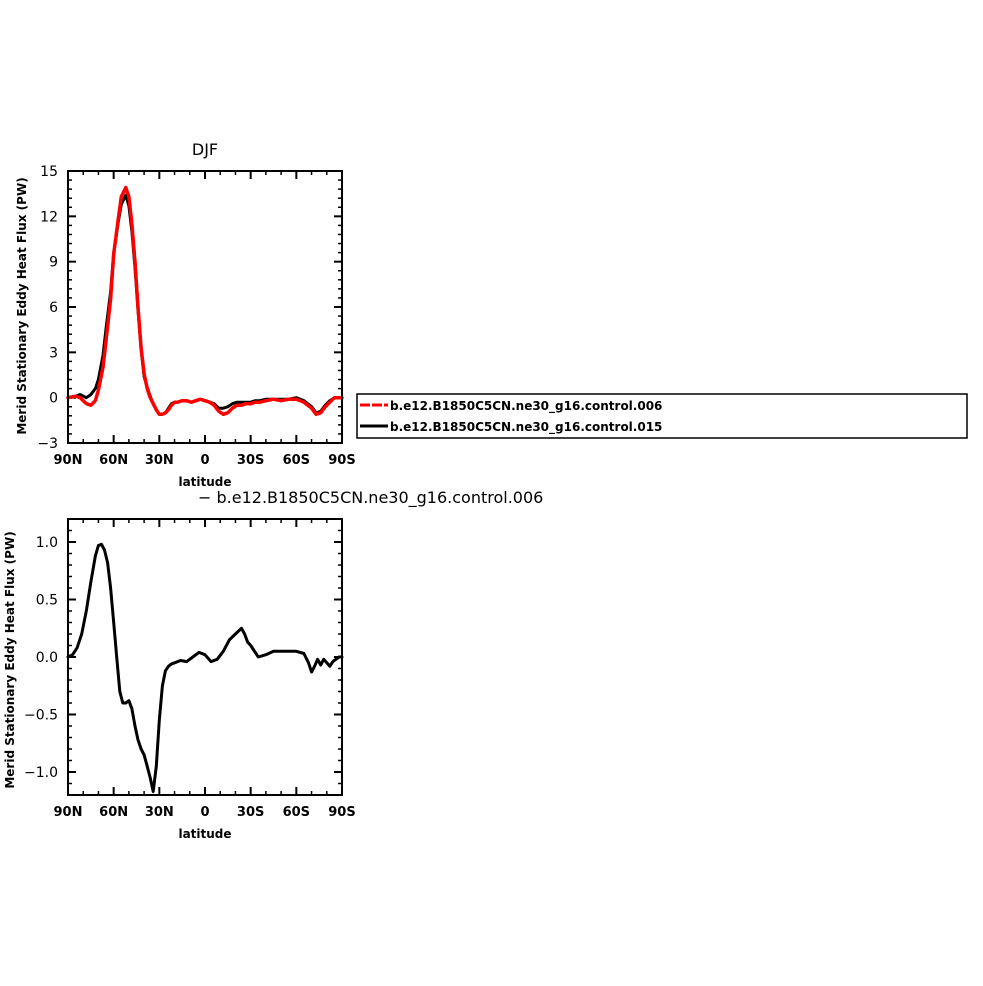 The height and width of the screenshot is (986, 983). I want to click on bottom-y-axis-label: Merid Stationary Eddy Heat Flux (PW), so click(10, 659).